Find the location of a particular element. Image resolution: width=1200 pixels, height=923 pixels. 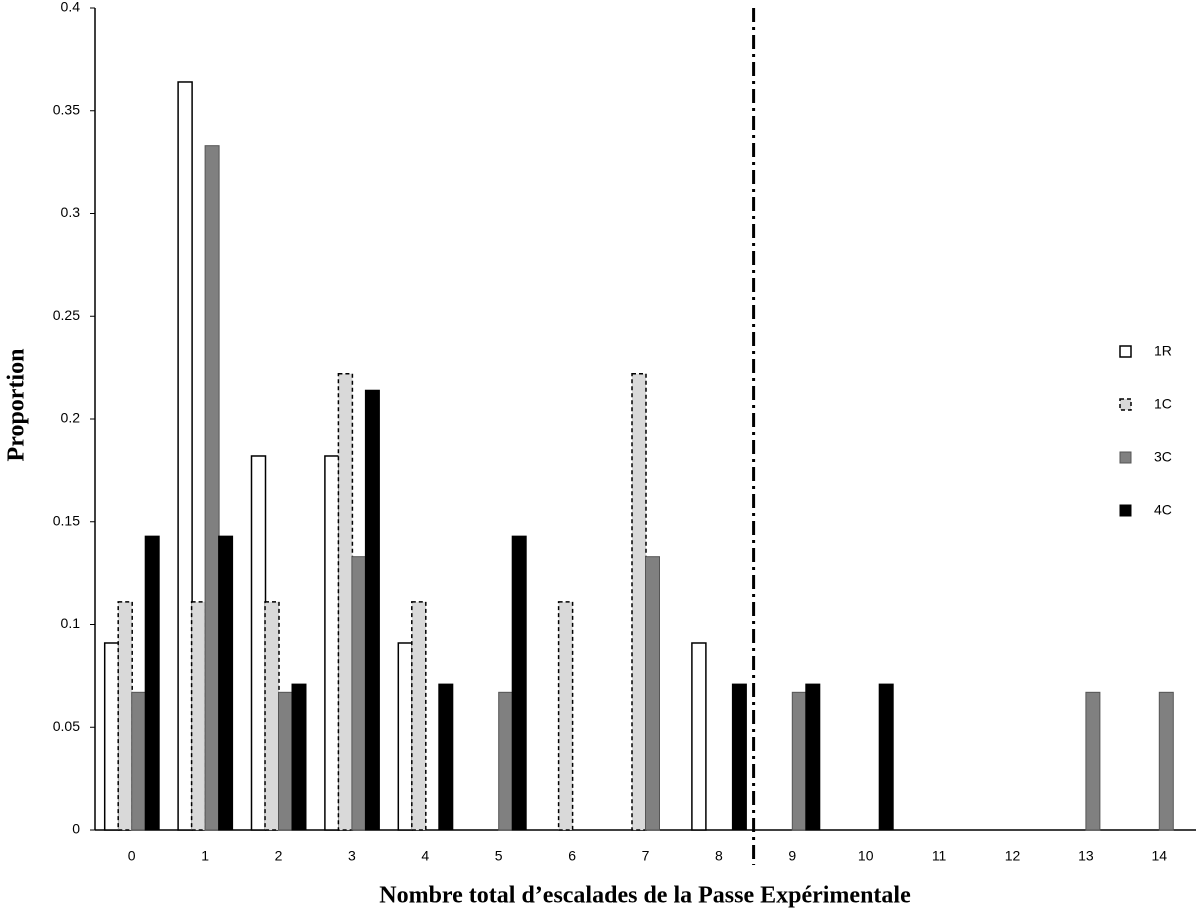

y-tick-label: 0 is located at coordinates (76, 829).